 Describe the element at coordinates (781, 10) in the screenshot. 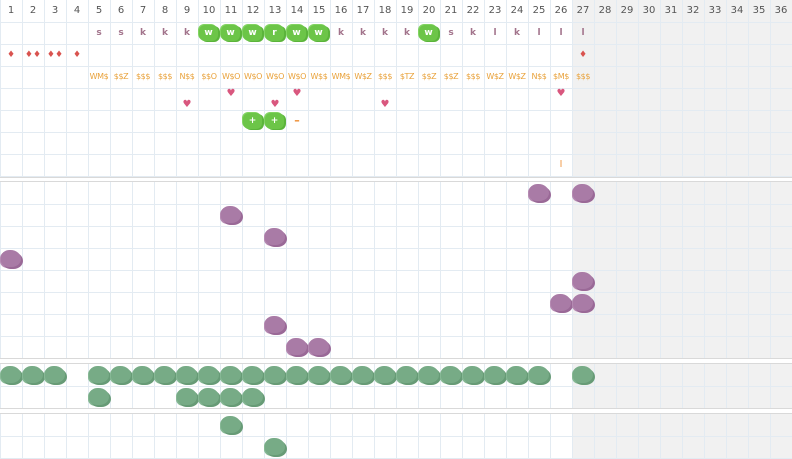

I see `column-header-36: 36` at that location.